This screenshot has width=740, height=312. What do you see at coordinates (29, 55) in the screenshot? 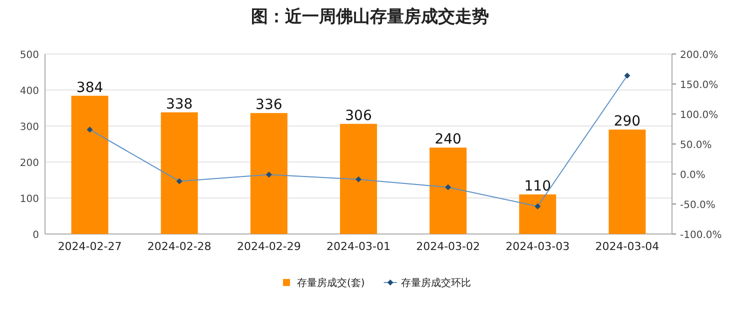
I see `y-tick-label: 500` at bounding box center [29, 55].